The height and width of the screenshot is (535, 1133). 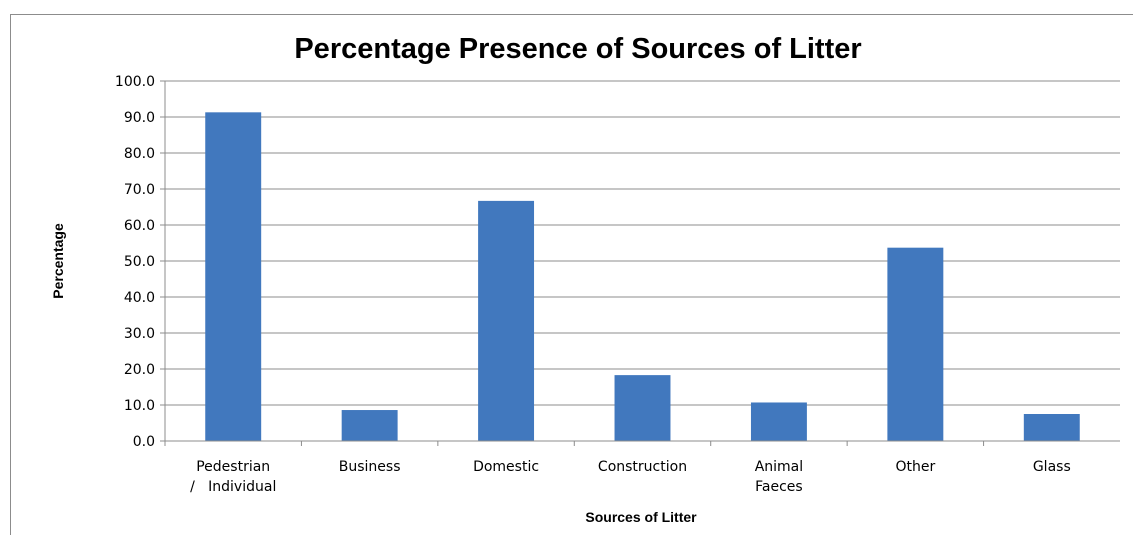 What do you see at coordinates (139, 334) in the screenshot?
I see `y-tick-label: 30.0` at bounding box center [139, 334].